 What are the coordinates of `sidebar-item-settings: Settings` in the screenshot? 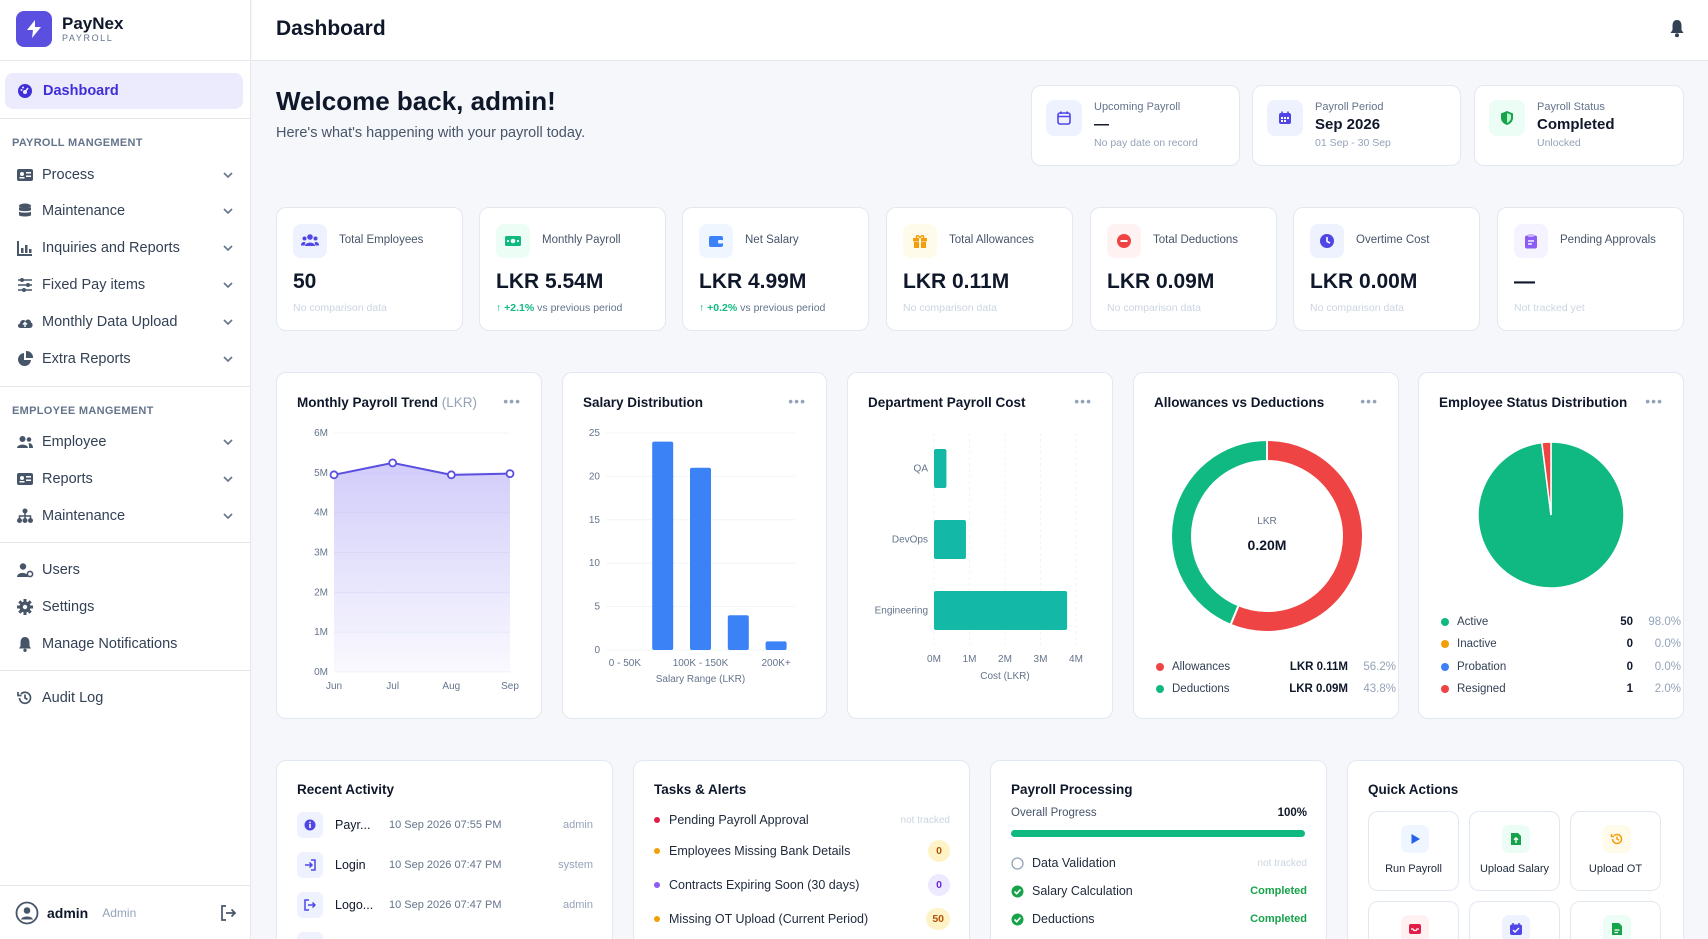 It's located at (125, 607).